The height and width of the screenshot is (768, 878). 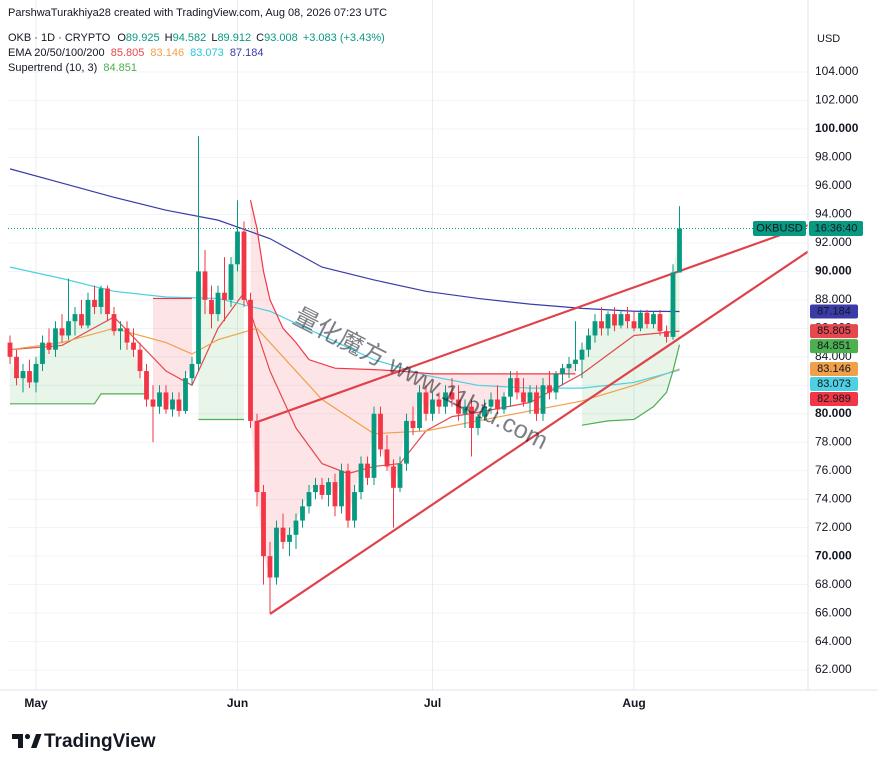 What do you see at coordinates (834, 311) in the screenshot?
I see `price-tag-text: 87.184` at bounding box center [834, 311].